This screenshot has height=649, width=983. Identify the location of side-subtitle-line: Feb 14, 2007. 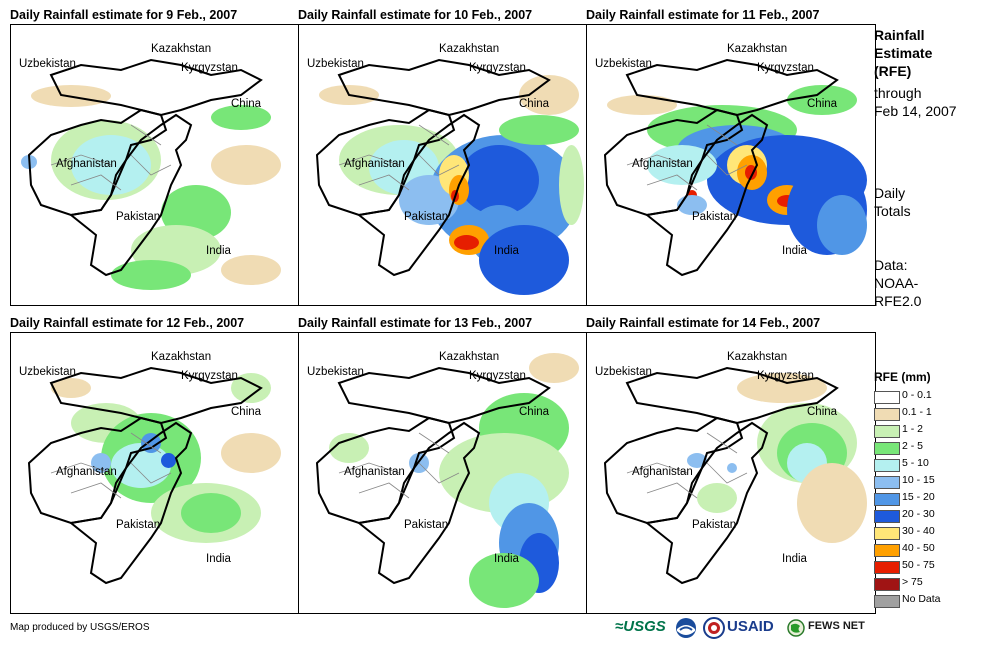
(915, 111).